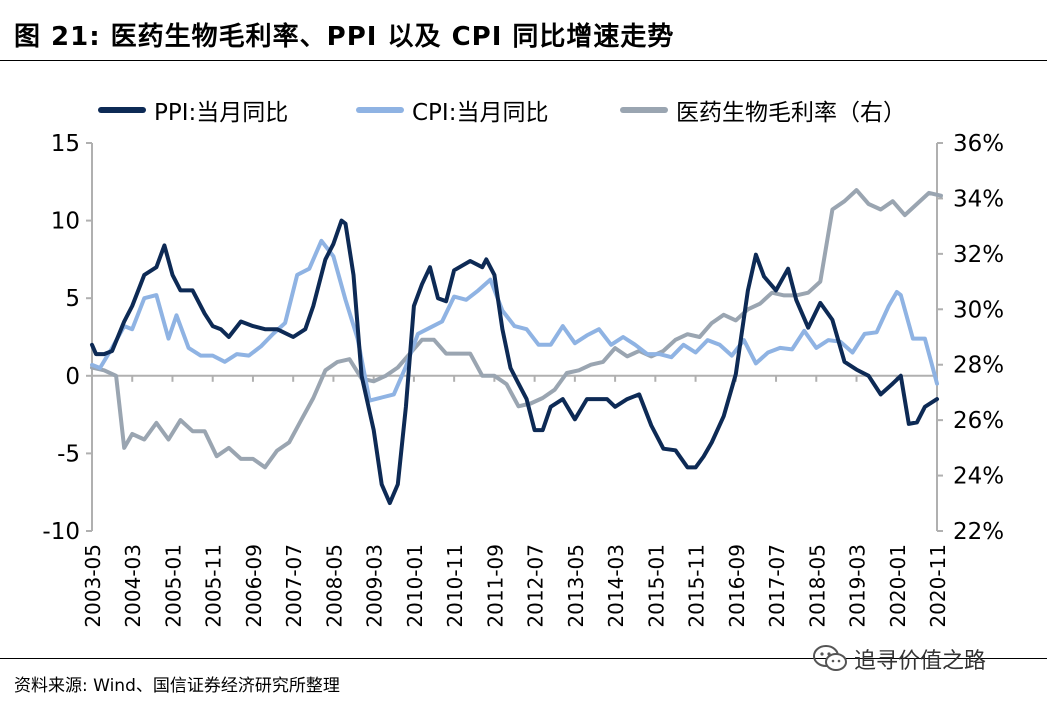 The width and height of the screenshot is (1047, 705). What do you see at coordinates (122, 110) in the screenshot?
I see `legend-swatch-ppi` at bounding box center [122, 110].